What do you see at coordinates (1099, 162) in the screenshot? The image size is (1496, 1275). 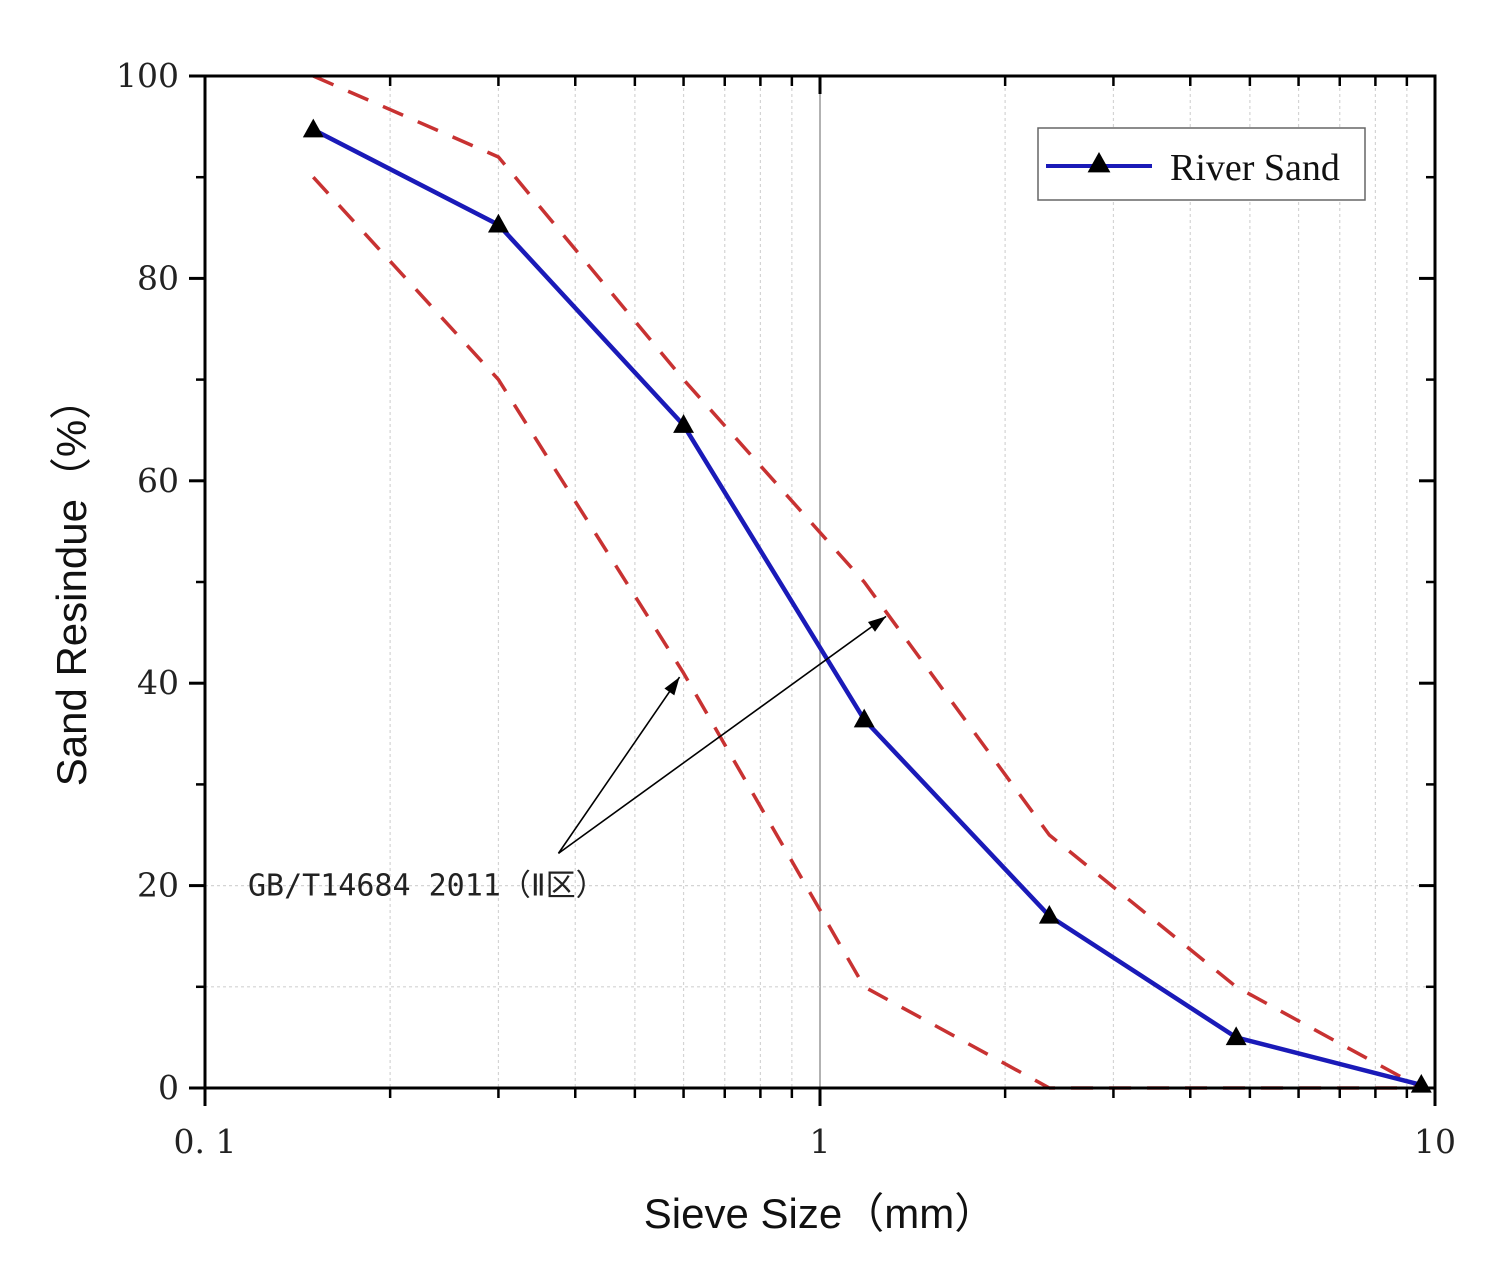 I see `legend-marker-triangle` at bounding box center [1099, 162].